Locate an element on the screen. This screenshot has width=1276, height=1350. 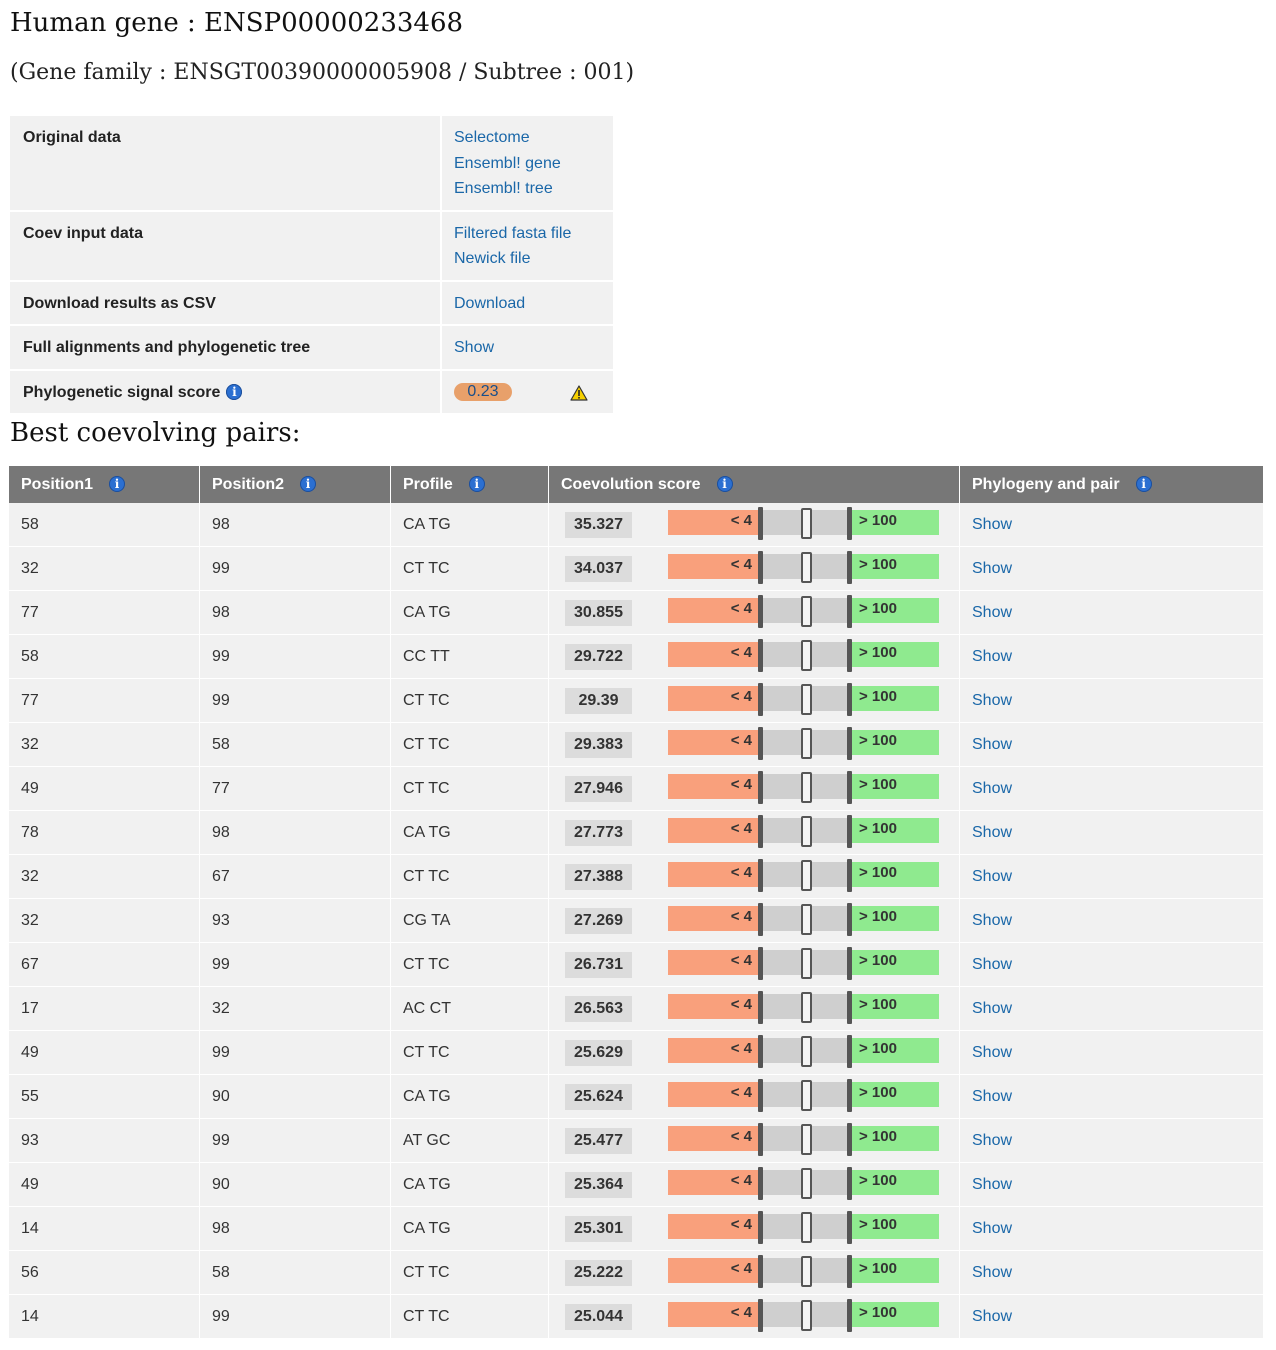
table-row: 32 58 CT TC 29.383 < 4 > 100 Show is located at coordinates (636, 744).